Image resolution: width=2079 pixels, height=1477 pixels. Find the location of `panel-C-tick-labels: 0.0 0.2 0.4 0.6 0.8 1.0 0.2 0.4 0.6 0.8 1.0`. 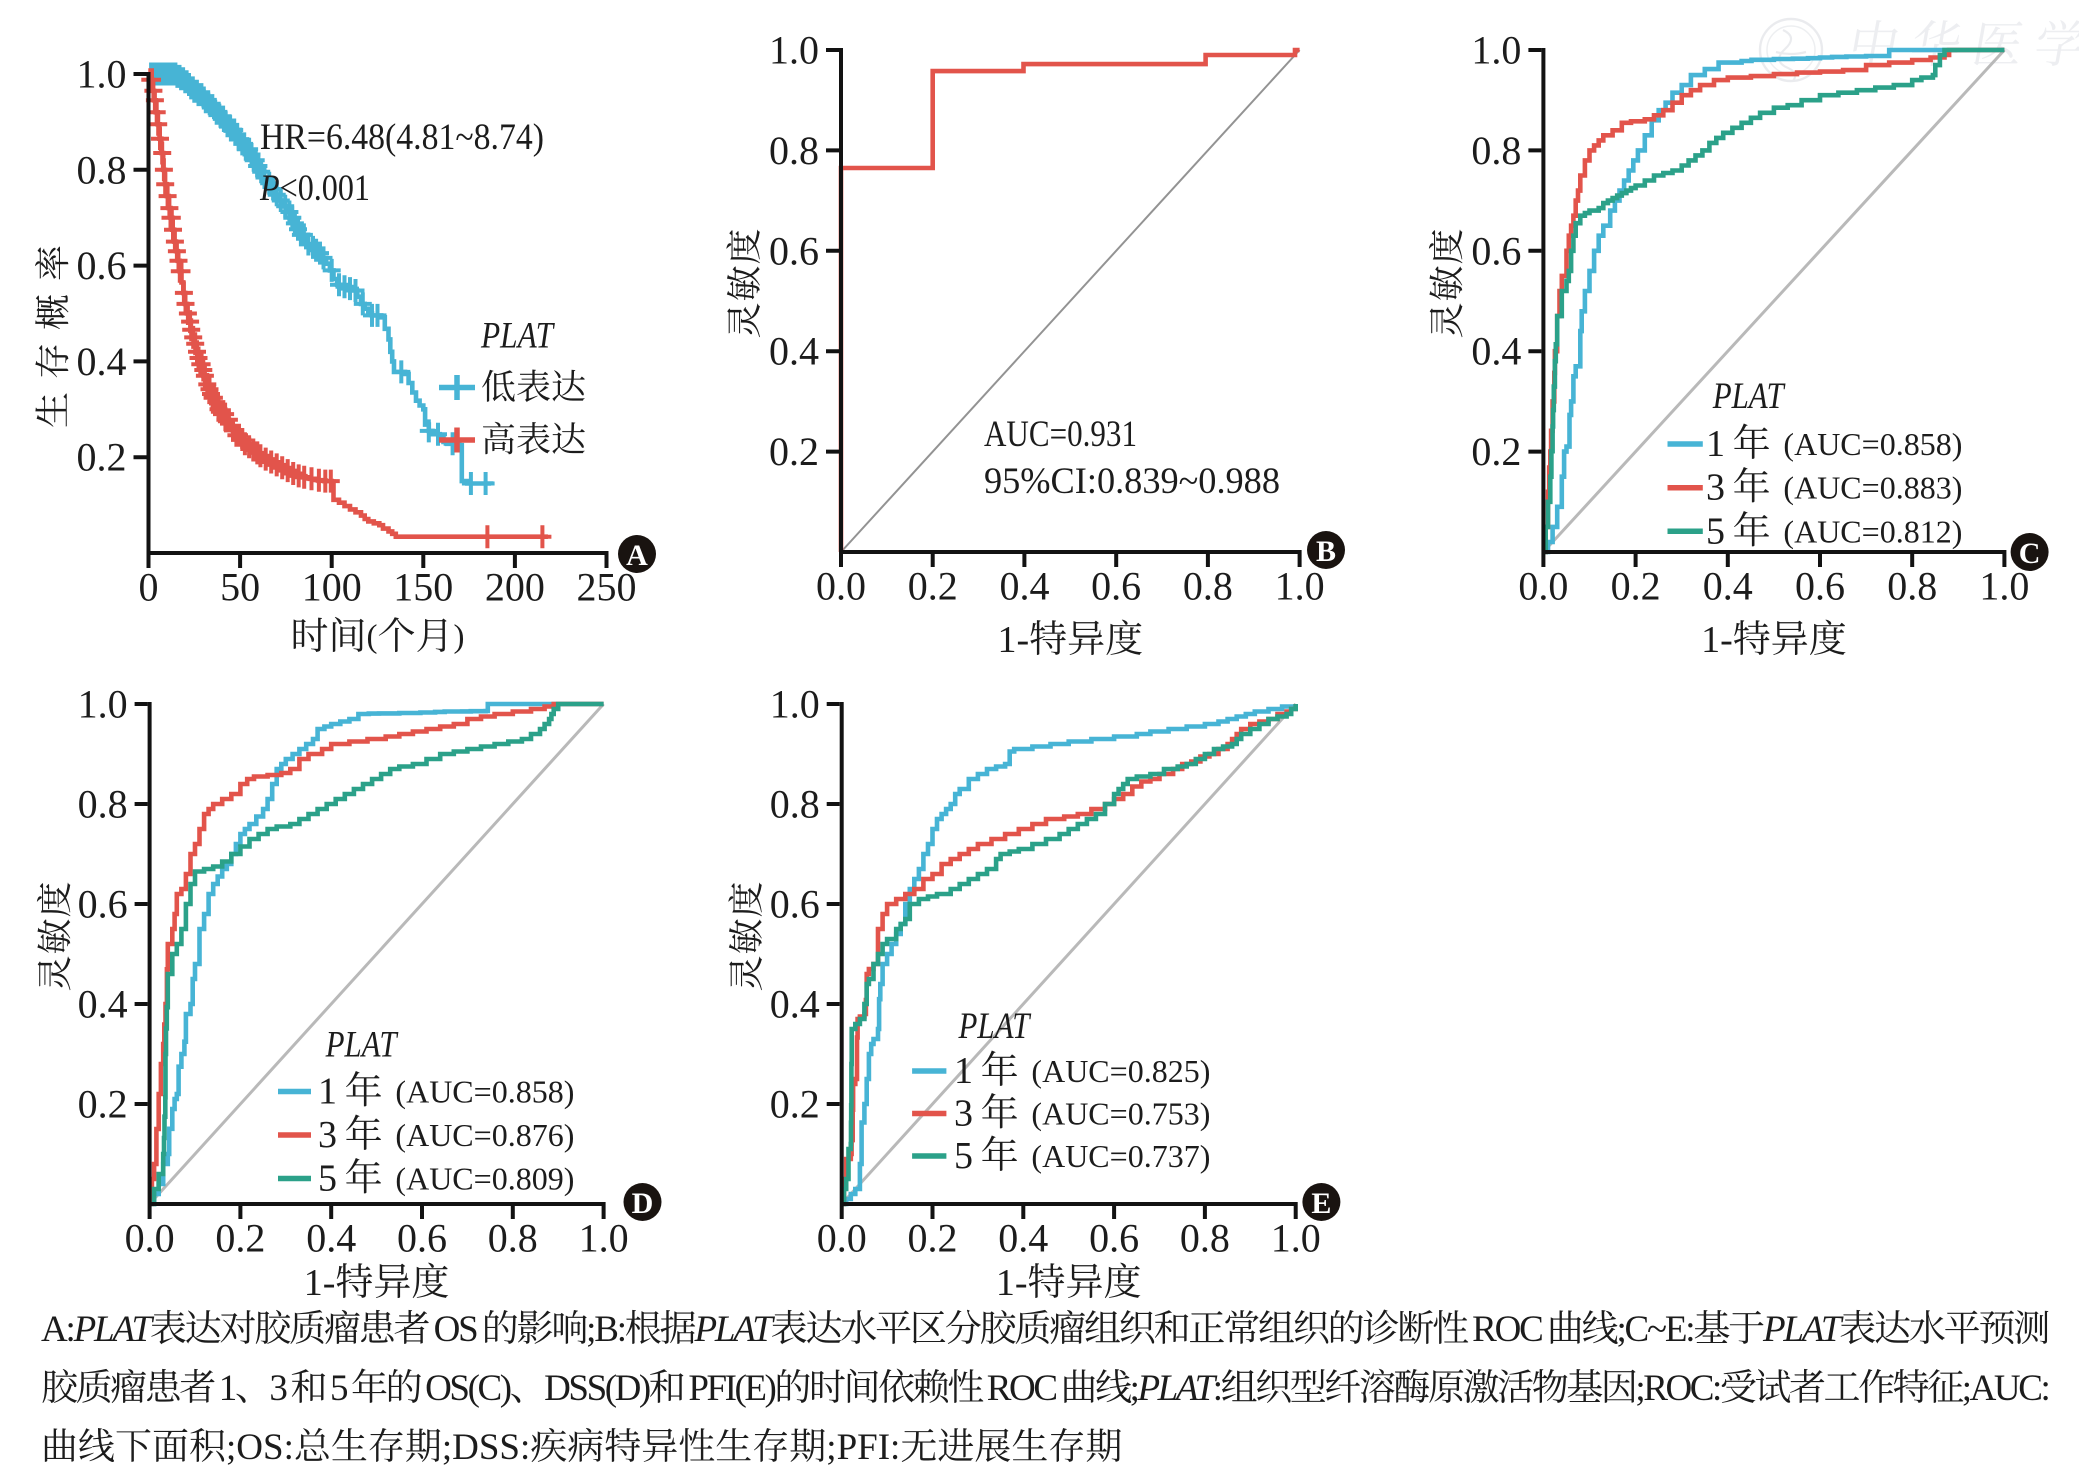

panel-C-tick-labels: 0.0 0.2 0.4 0.6 0.8 1.0 0.2 0.4 0.6 0.8 1.0 is located at coordinates (1750, 318).